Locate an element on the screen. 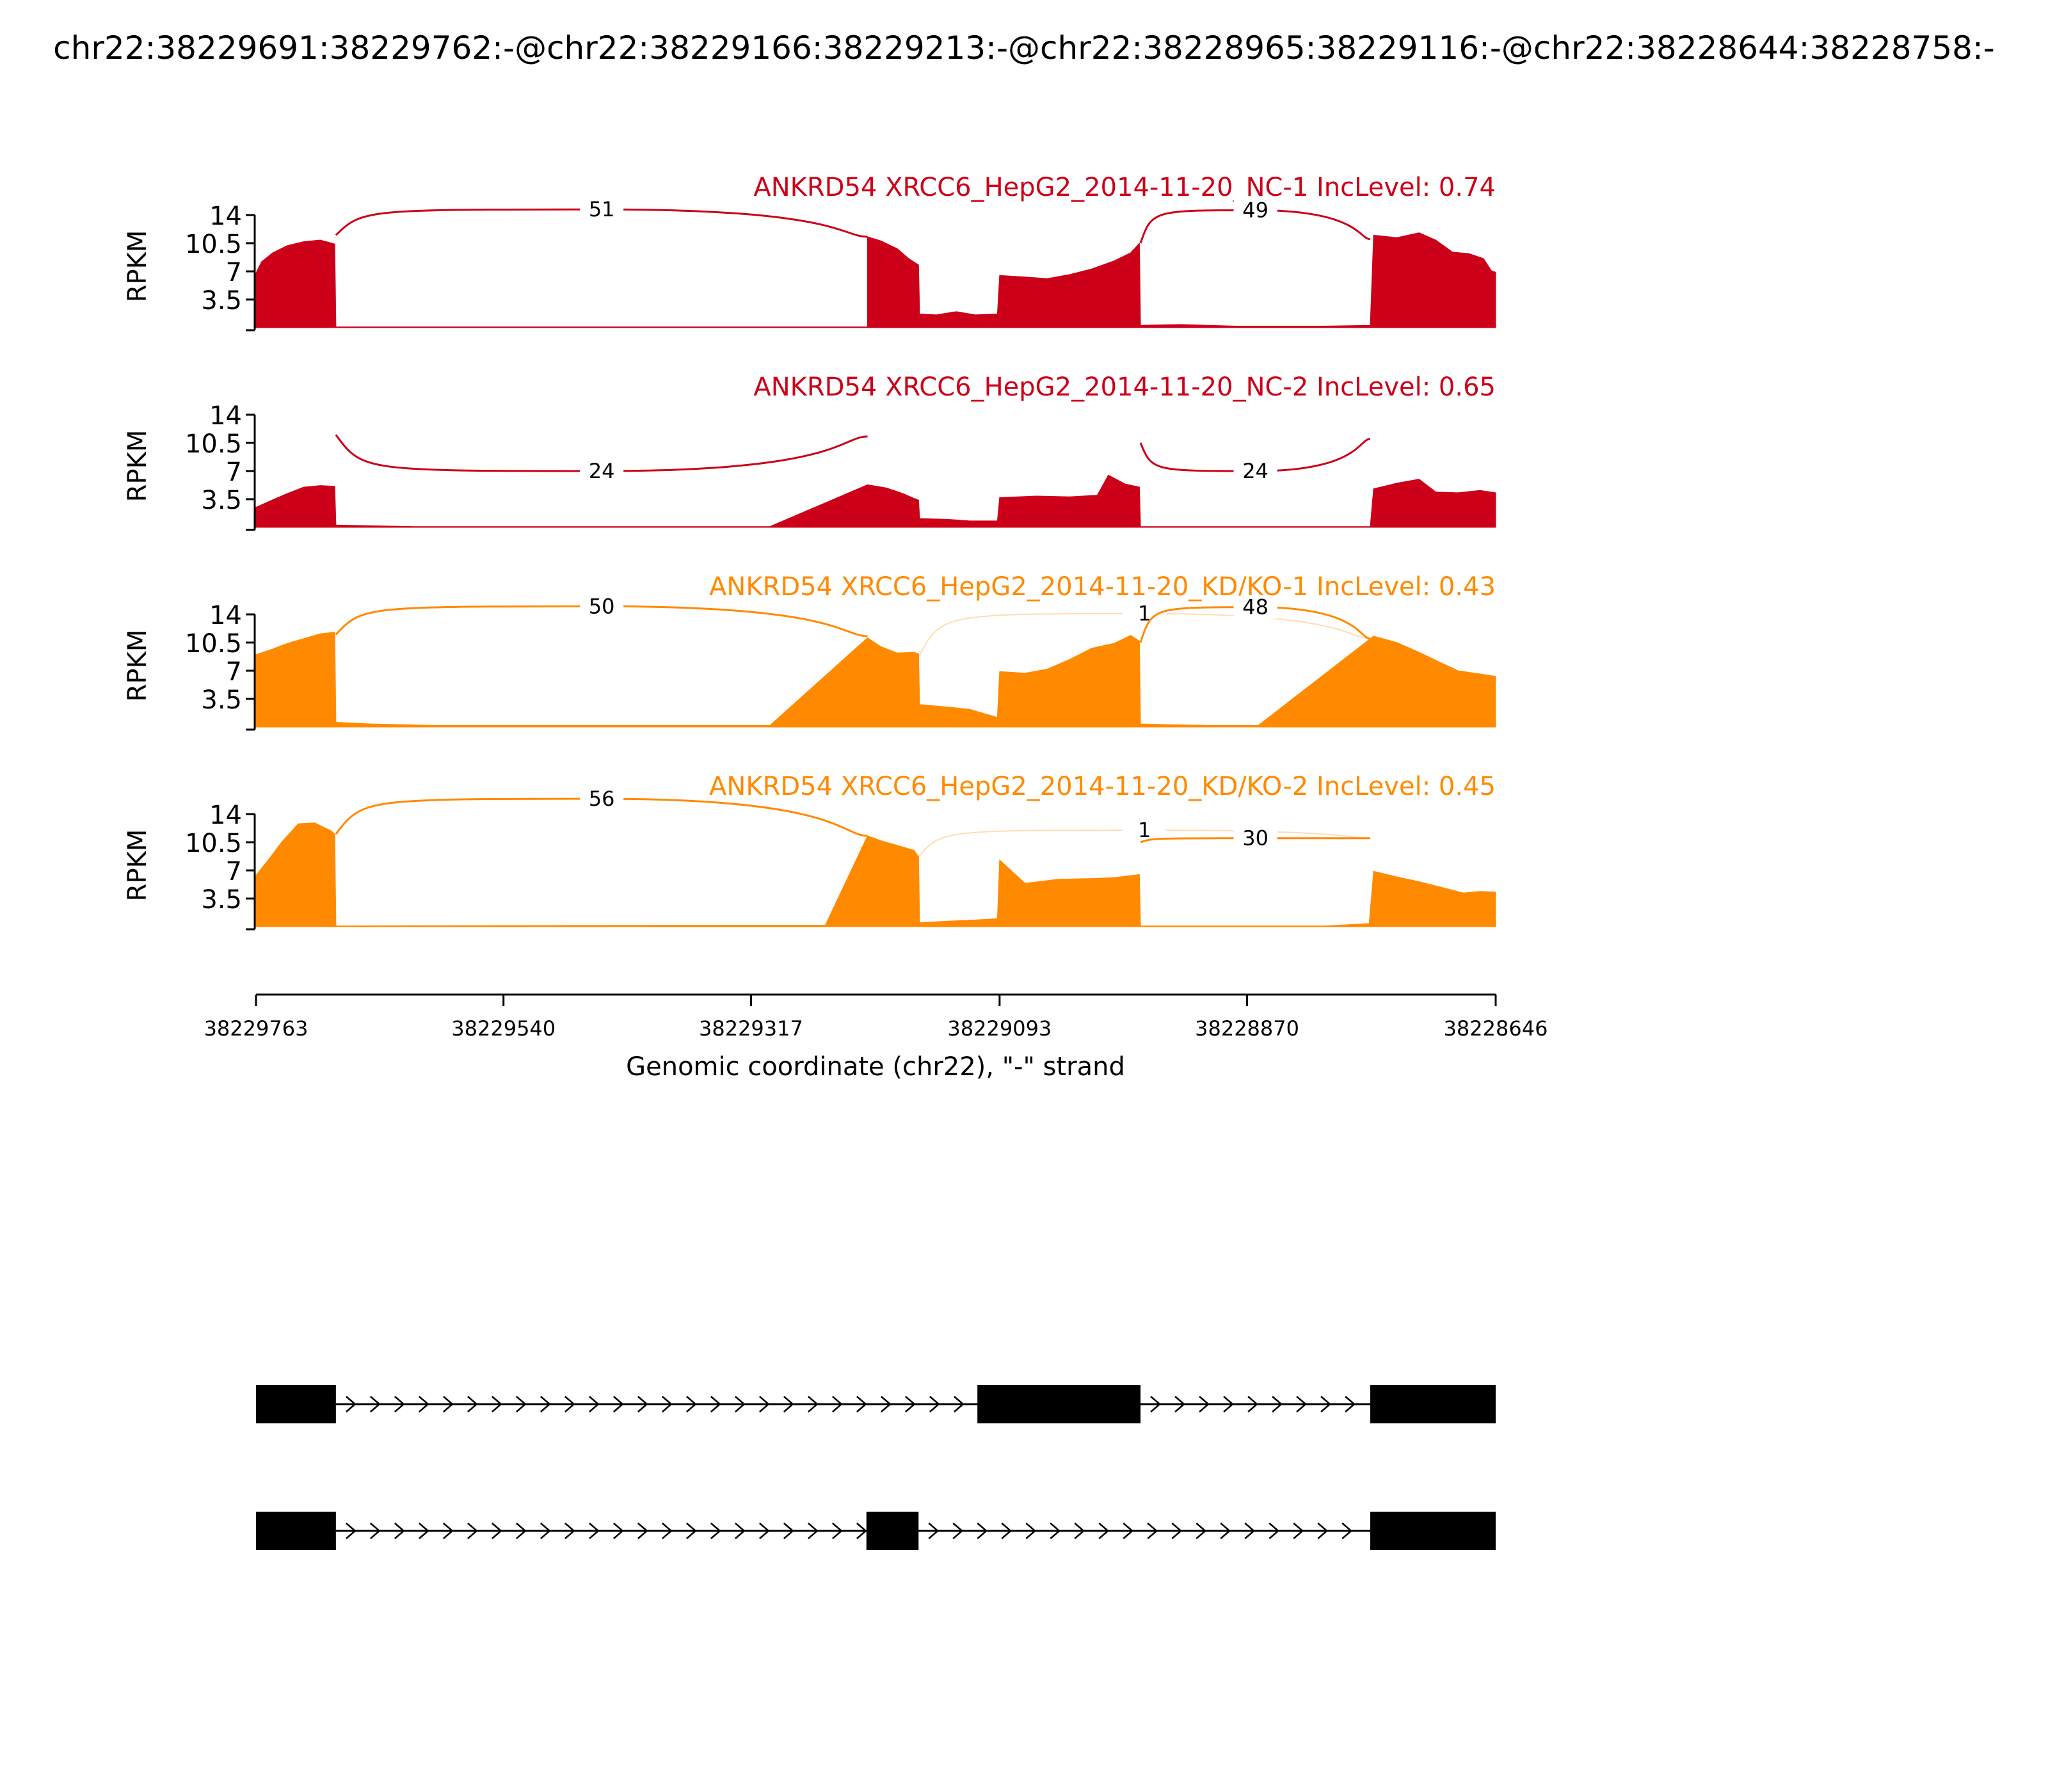 Image resolution: width=2048 pixels, height=1792 pixels. y-tick-label: 14 is located at coordinates (225, 216).